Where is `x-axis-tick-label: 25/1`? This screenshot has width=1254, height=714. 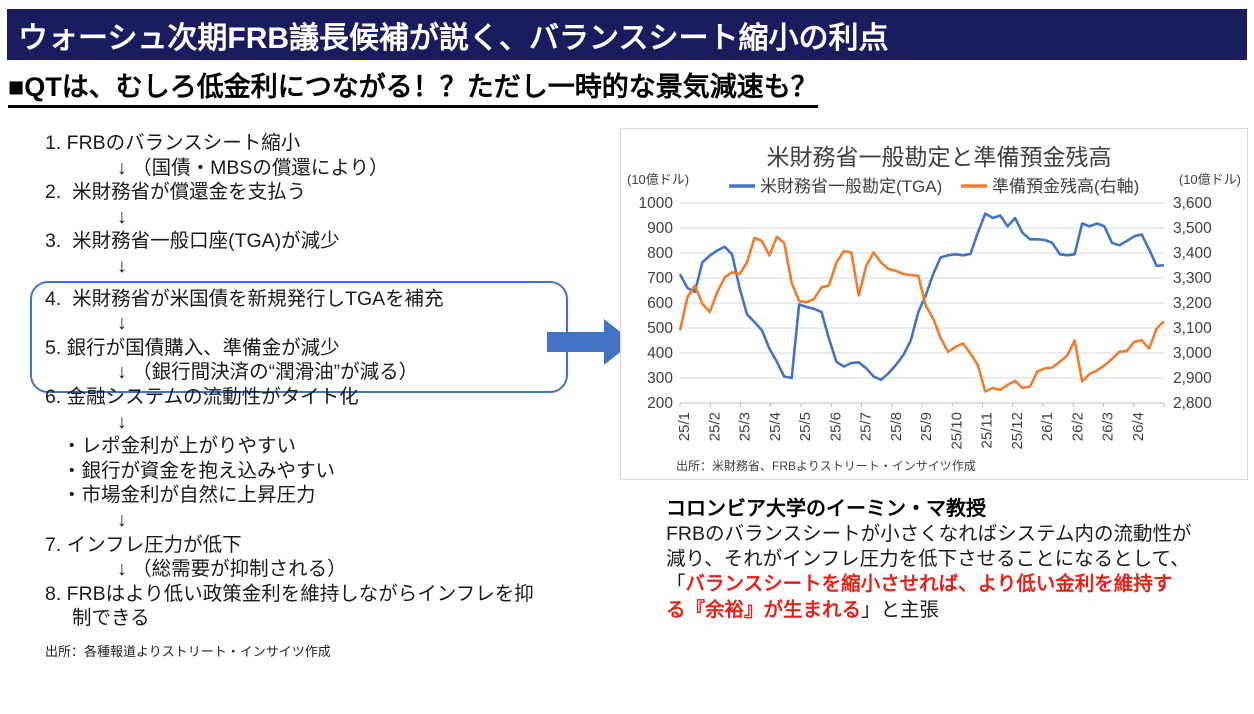
x-axis-tick-label: 25/1 is located at coordinates (684, 426).